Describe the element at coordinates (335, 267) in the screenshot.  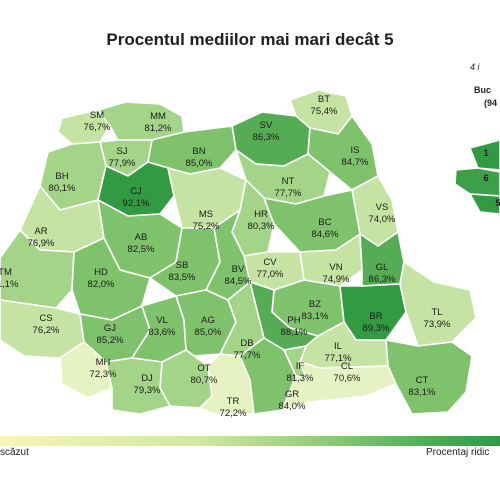
I see `county-code-label: VN` at that location.